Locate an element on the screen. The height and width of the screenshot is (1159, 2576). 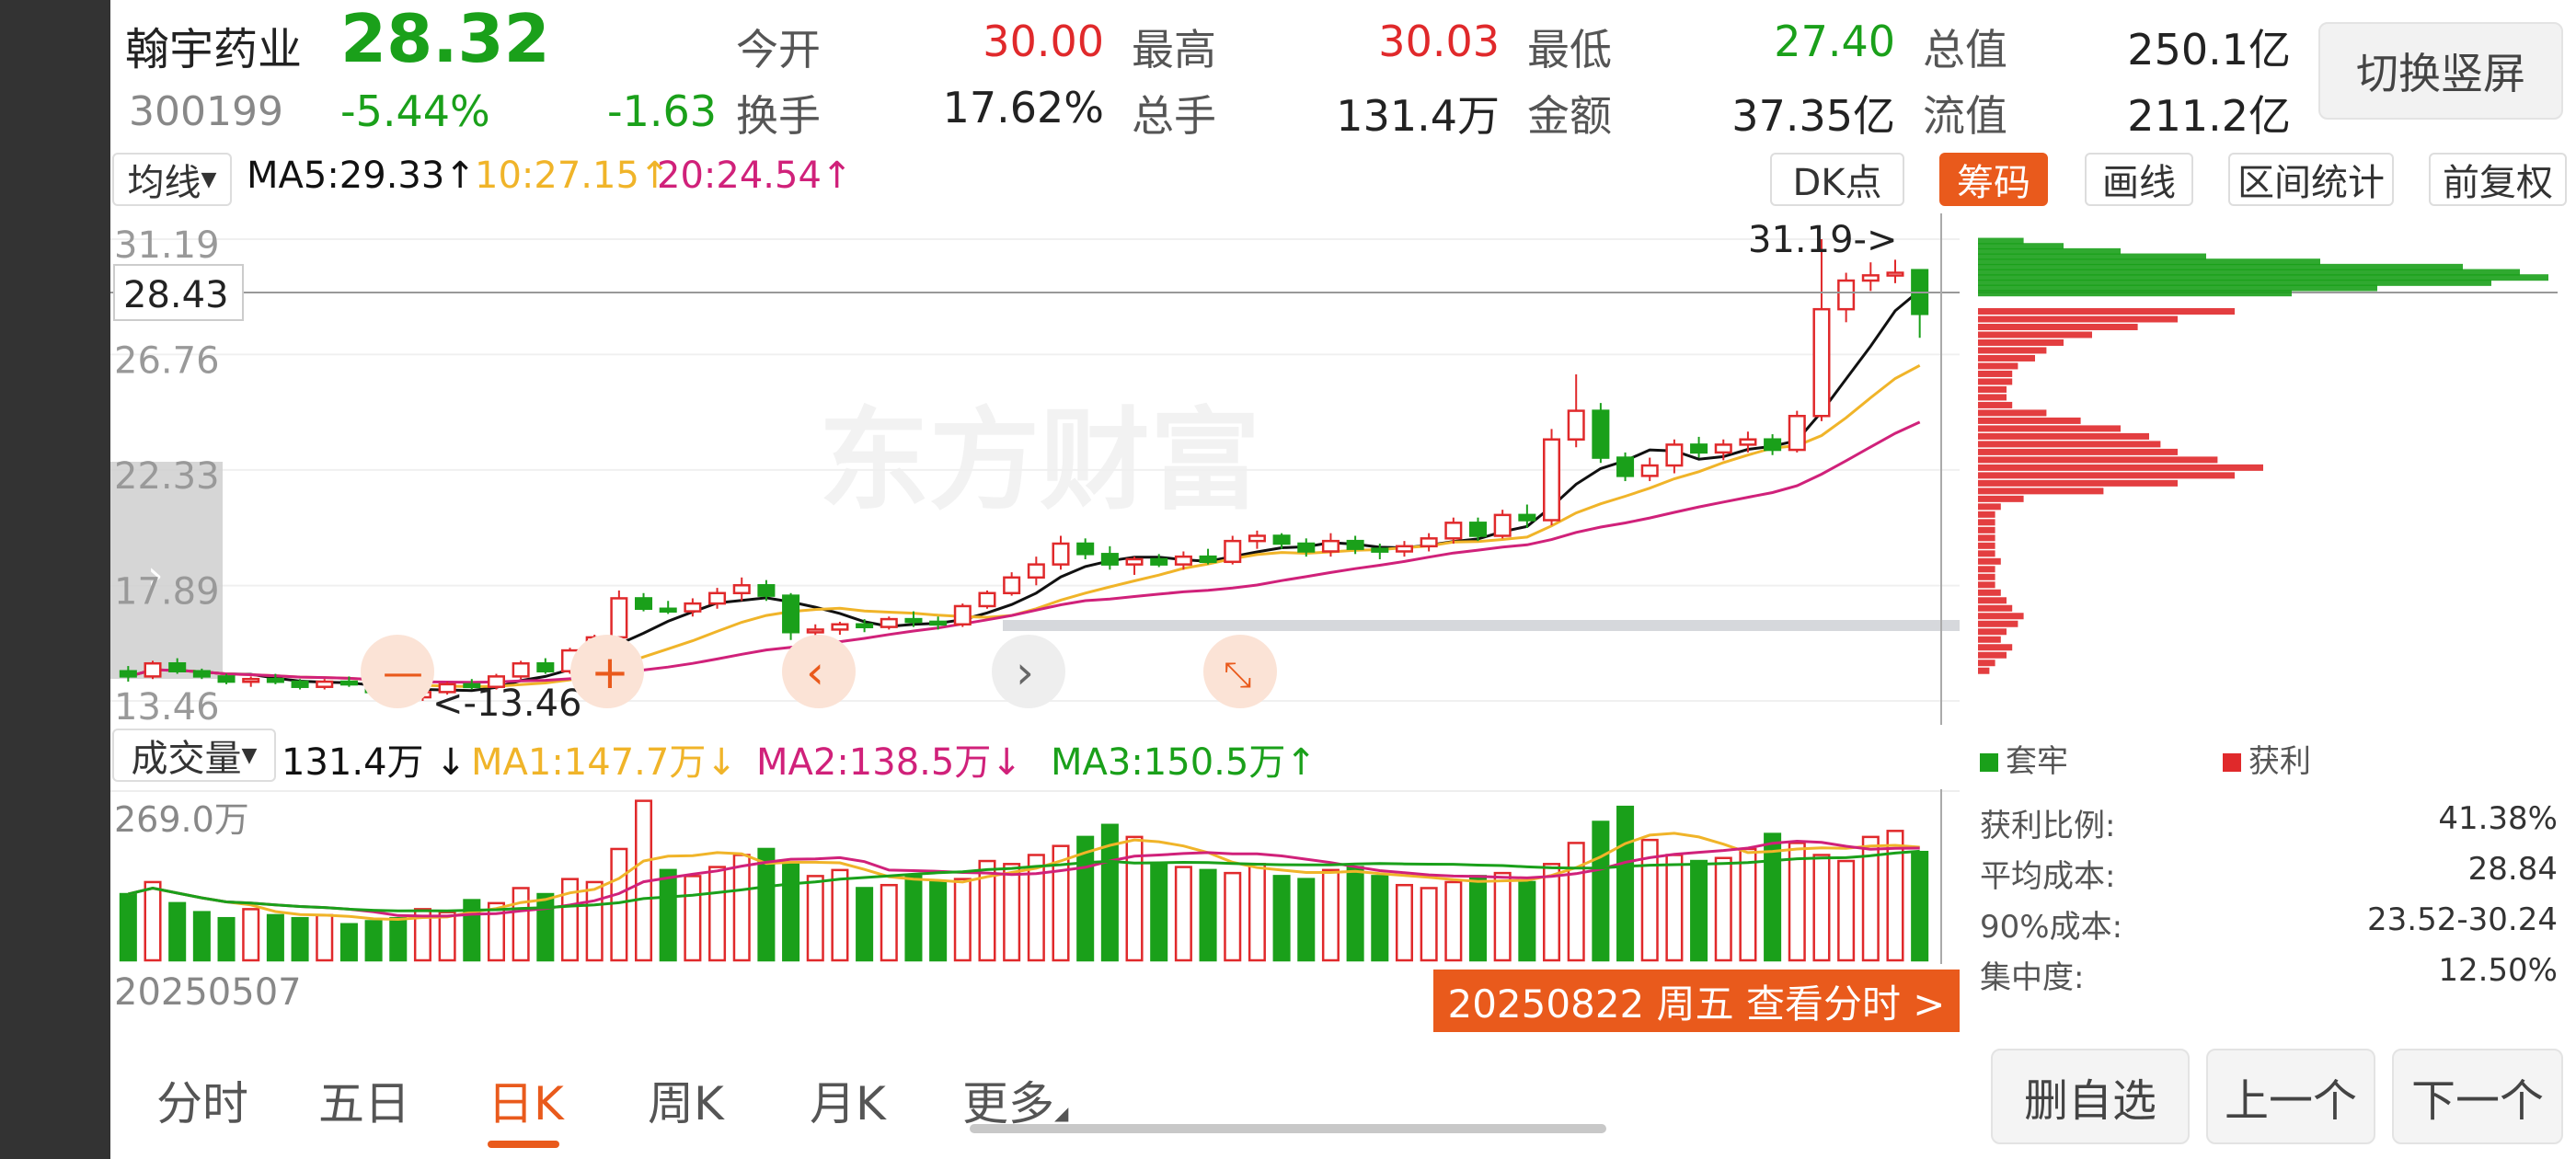
volume-value: 131.4万 is located at coordinates (1418, 116).